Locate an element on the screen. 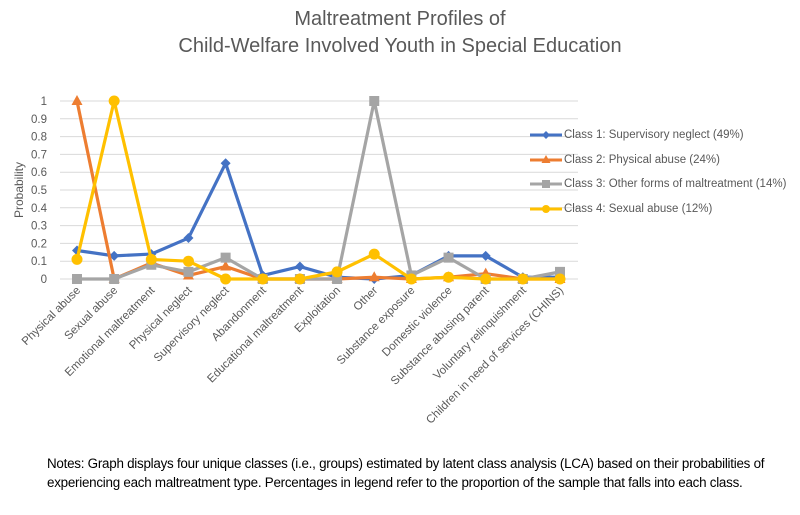 The width and height of the screenshot is (800, 515). y-tick-label: 0.8 is located at coordinates (39, 138).